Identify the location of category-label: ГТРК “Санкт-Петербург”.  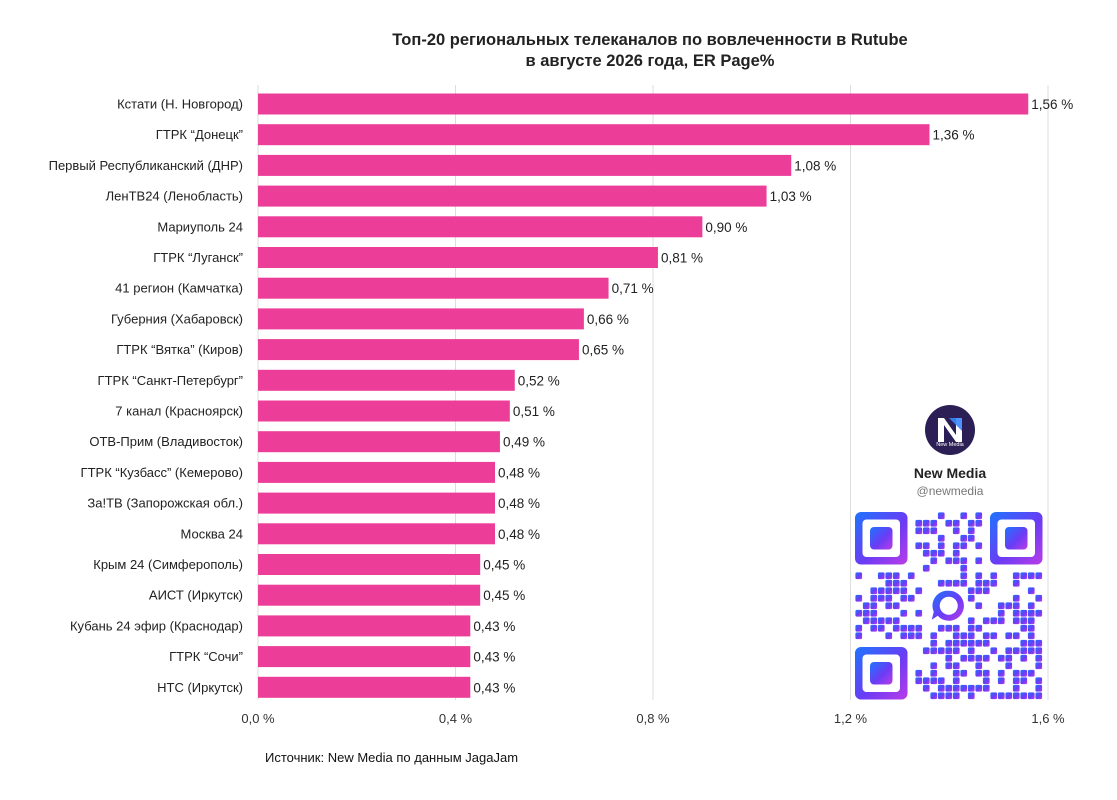
(170, 380).